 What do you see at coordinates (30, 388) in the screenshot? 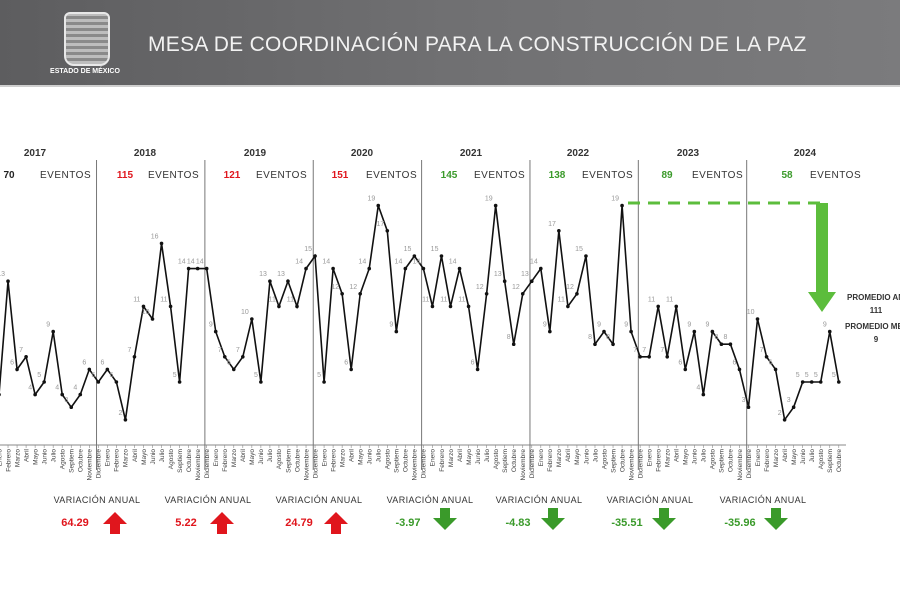
I see `data-label: 4` at bounding box center [30, 388].